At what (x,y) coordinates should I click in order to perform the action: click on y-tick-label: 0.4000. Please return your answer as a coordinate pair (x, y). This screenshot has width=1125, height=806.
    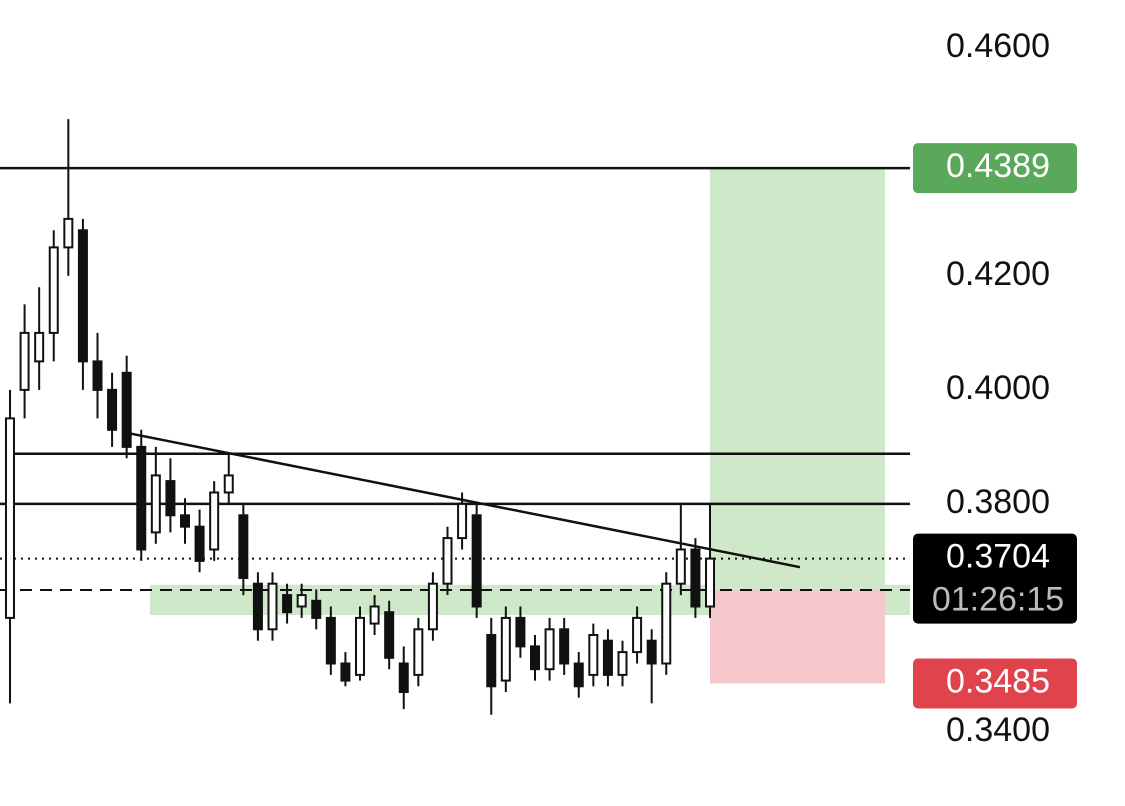
    Looking at the image, I should click on (998, 388).